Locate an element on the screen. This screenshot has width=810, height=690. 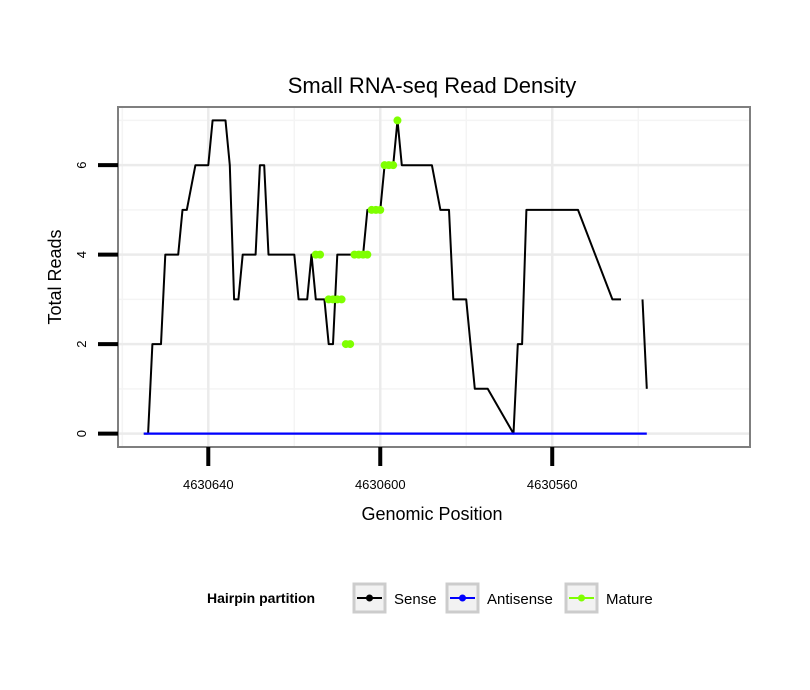
x-axis-title: Genomic Position is located at coordinates (431, 514).